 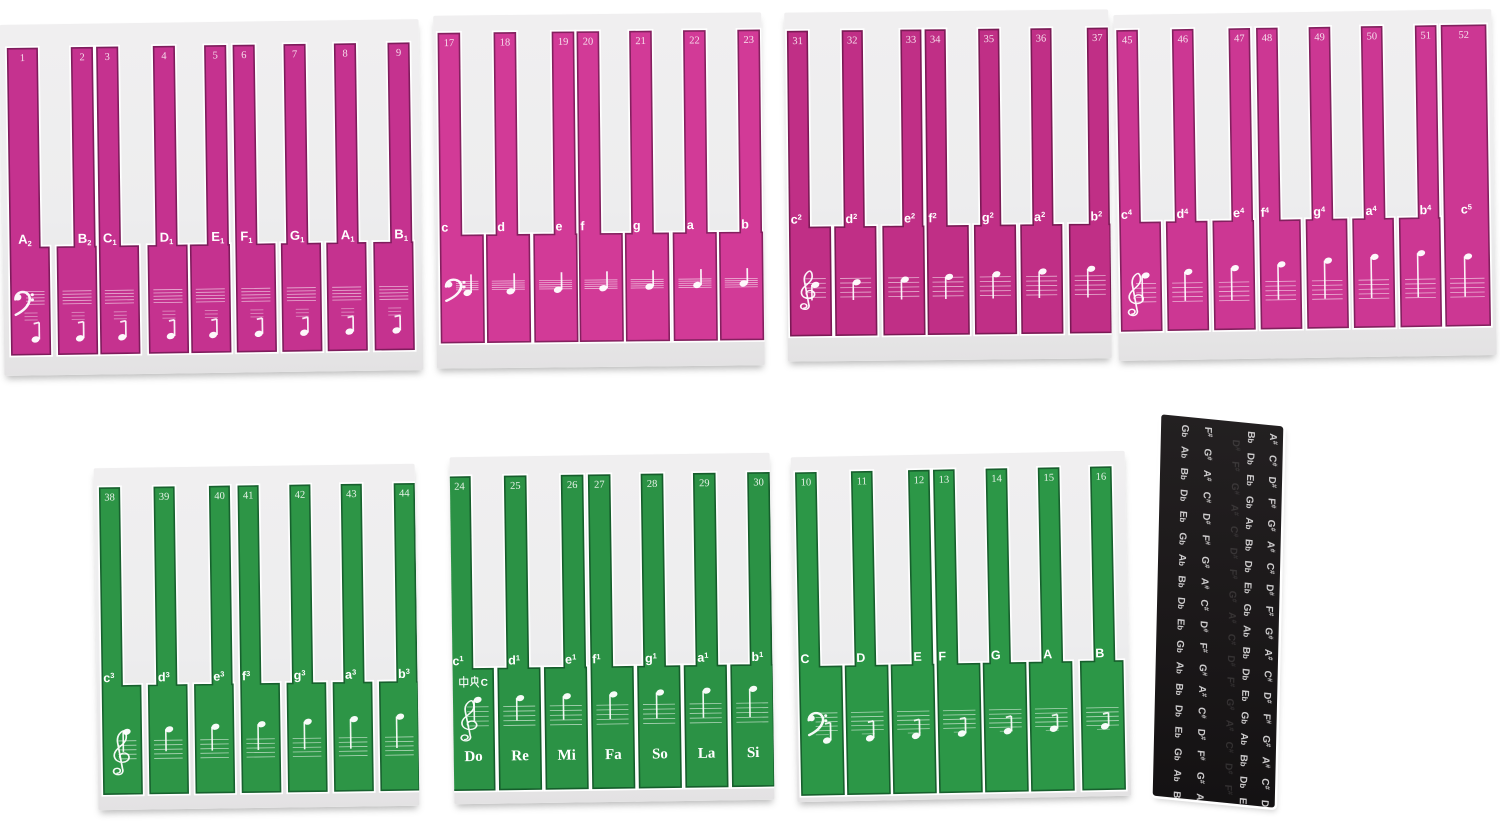 I want to click on svg-text: 13, so click(x=944, y=480).